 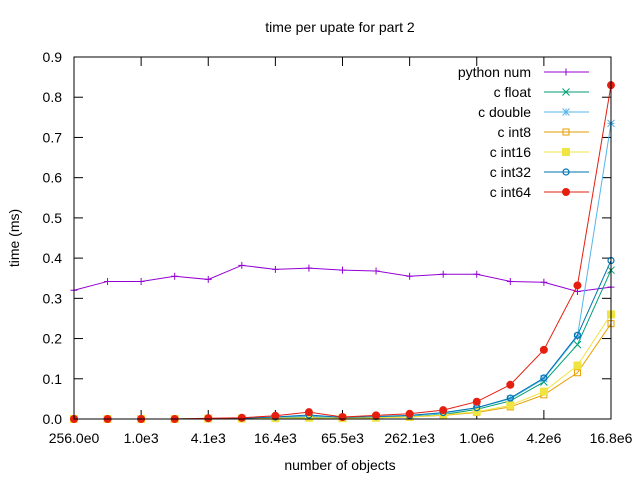 I want to click on legend-entry: c int32, so click(x=539, y=172).